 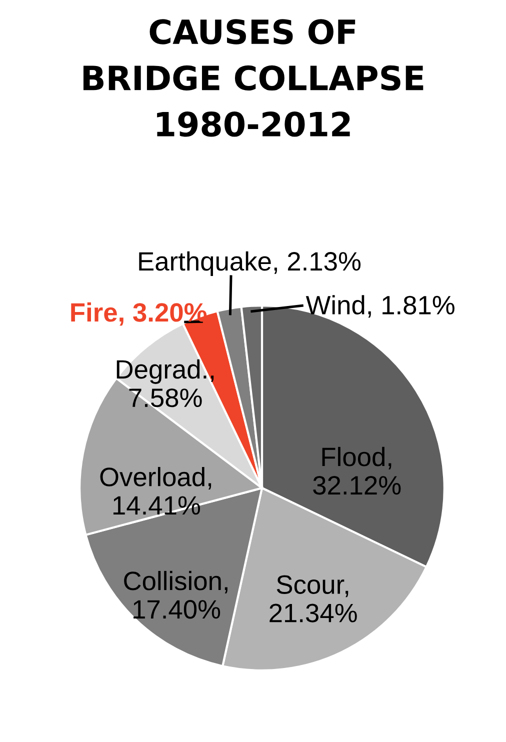 I want to click on slice-label: Scour, 21.34%, so click(x=313, y=598).